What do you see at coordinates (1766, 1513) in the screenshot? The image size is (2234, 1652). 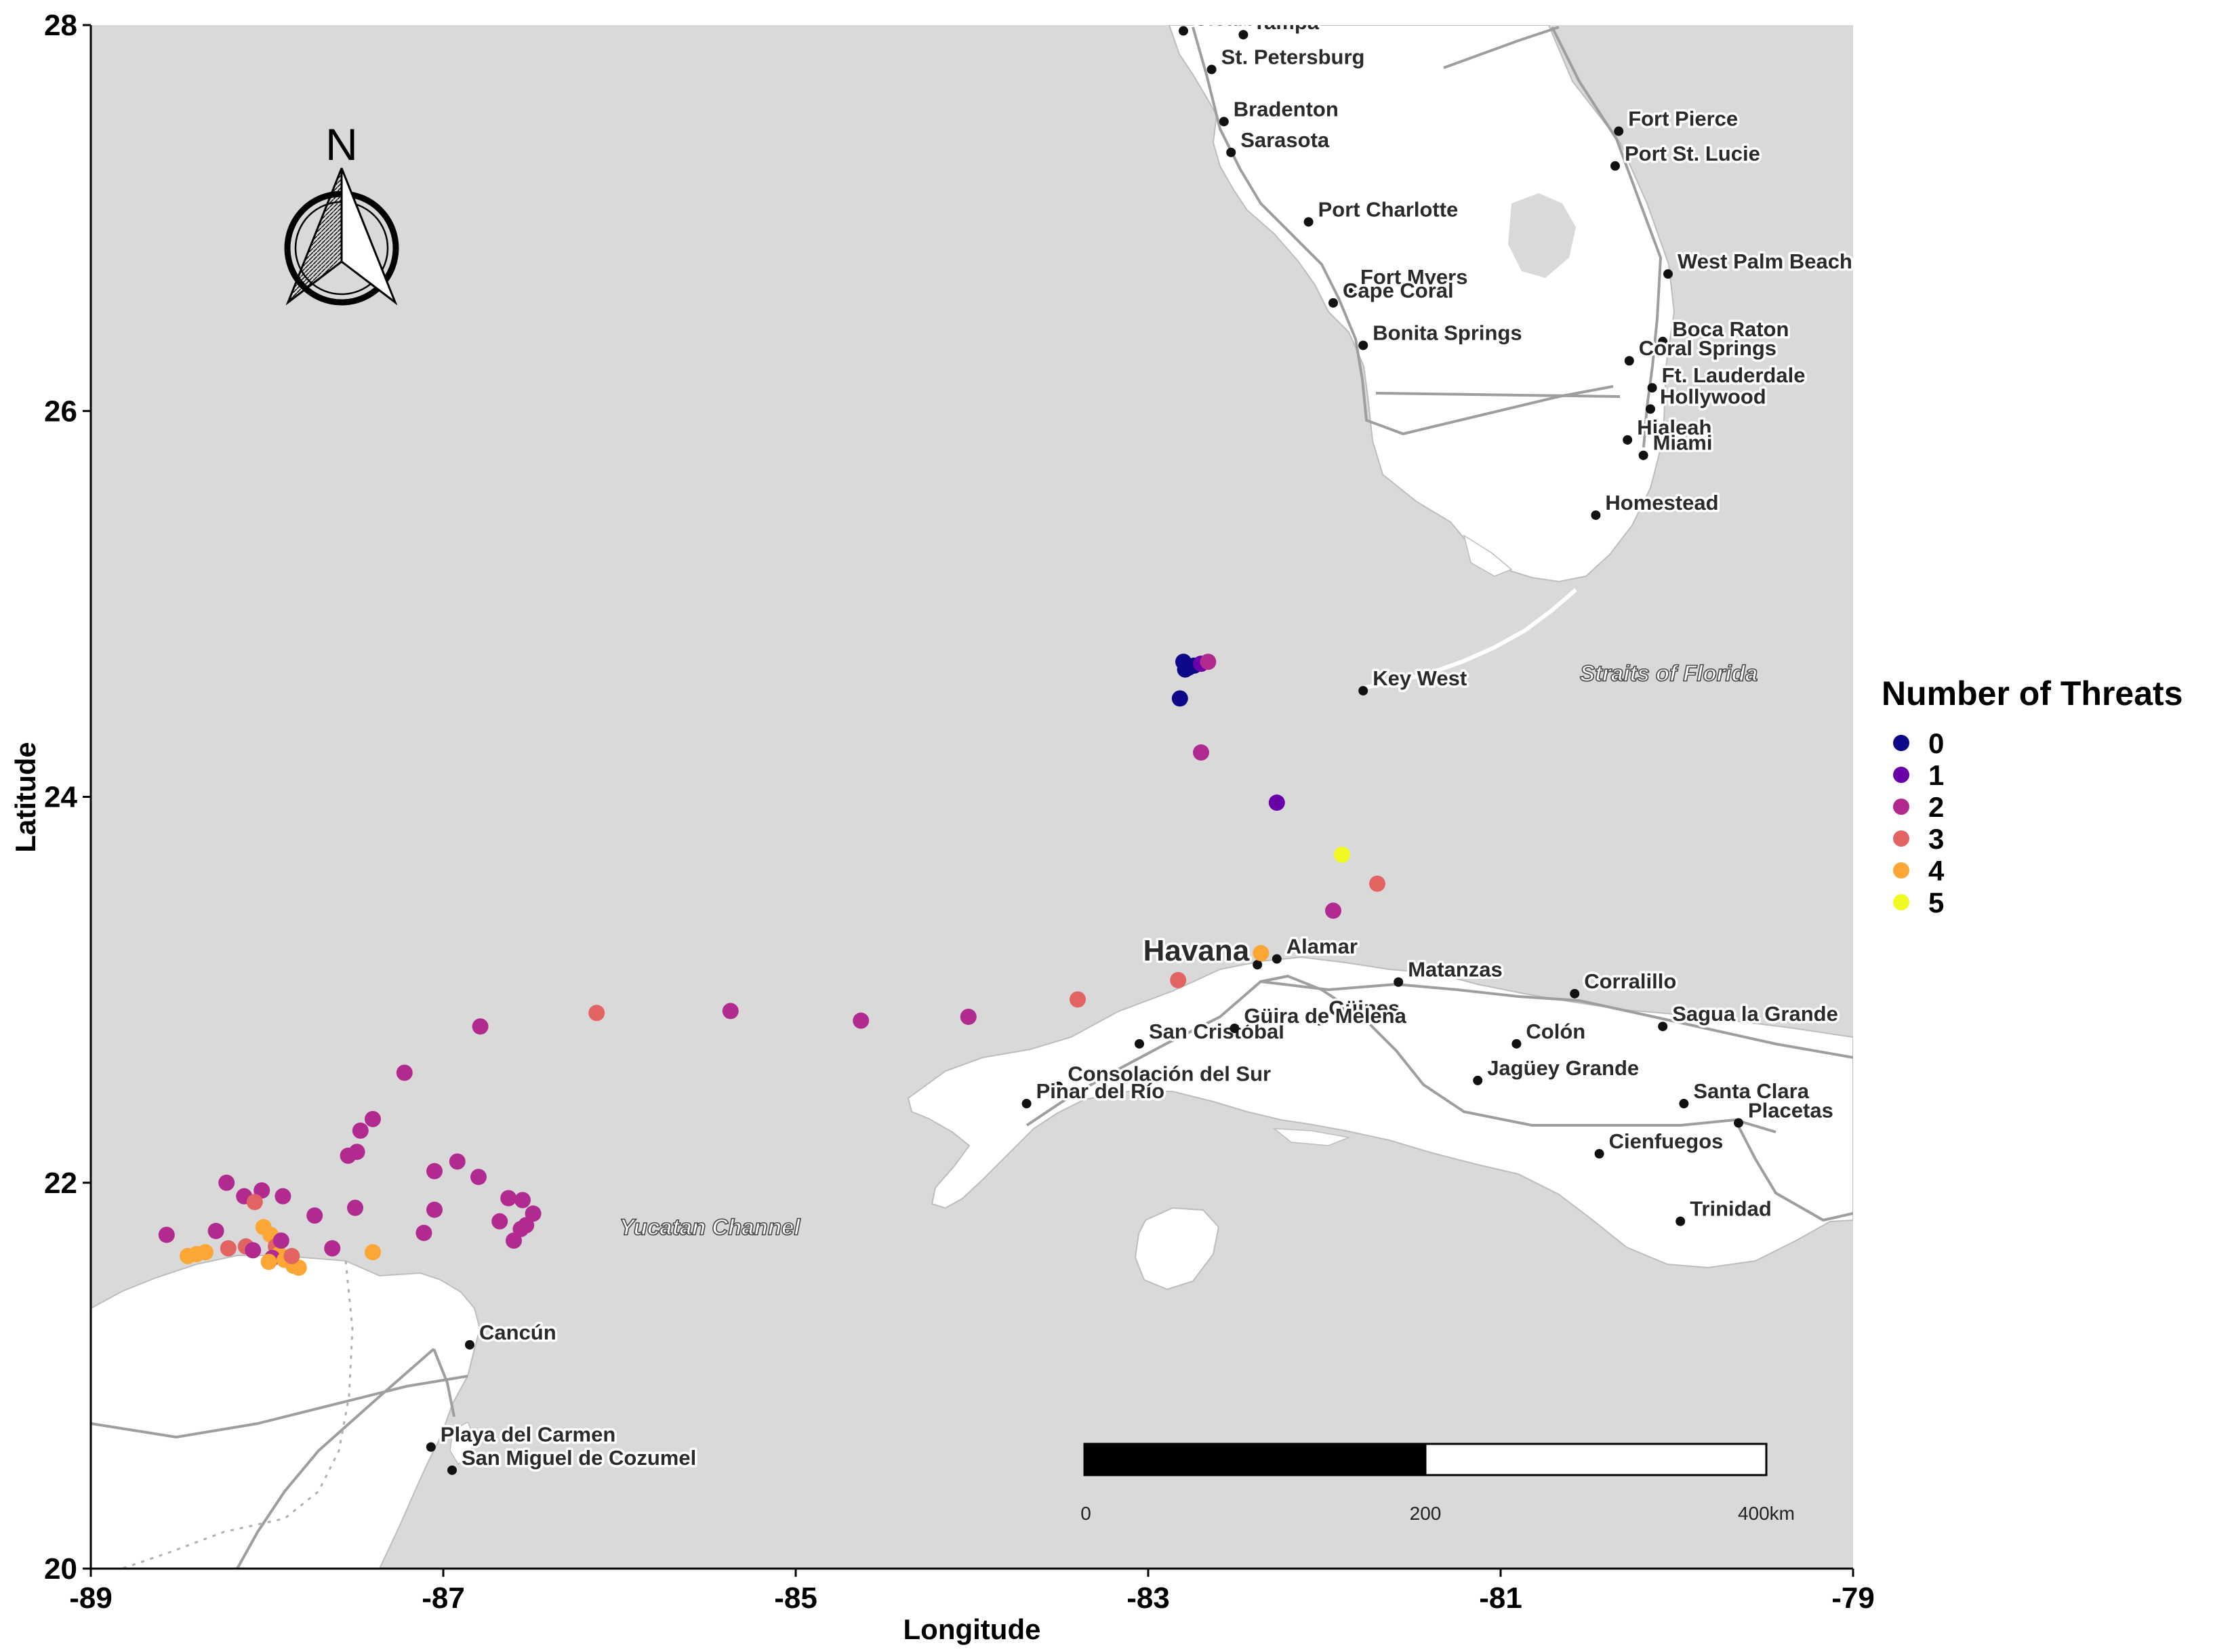 I see `scale-label-400km: 400km` at bounding box center [1766, 1513].